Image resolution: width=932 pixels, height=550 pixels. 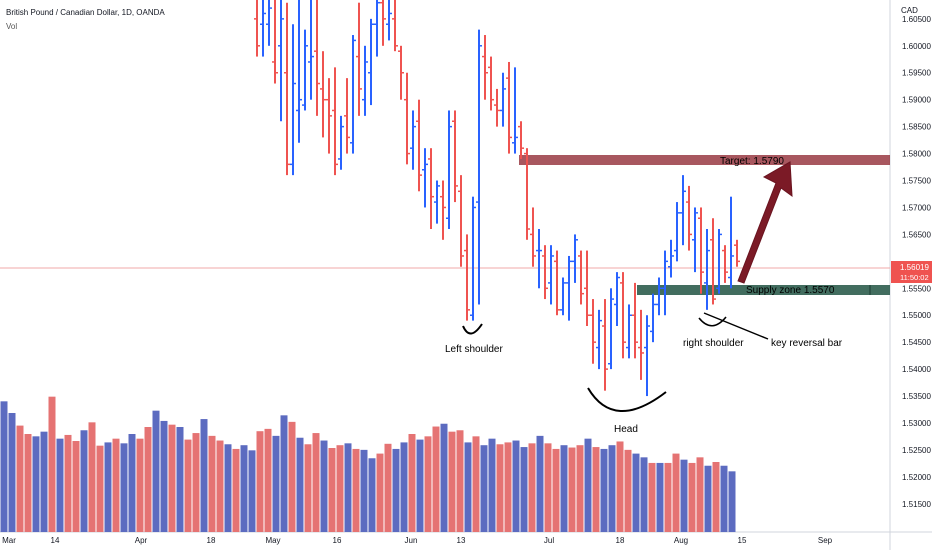 I want to click on time-tick-label: 16, so click(x=337, y=540).